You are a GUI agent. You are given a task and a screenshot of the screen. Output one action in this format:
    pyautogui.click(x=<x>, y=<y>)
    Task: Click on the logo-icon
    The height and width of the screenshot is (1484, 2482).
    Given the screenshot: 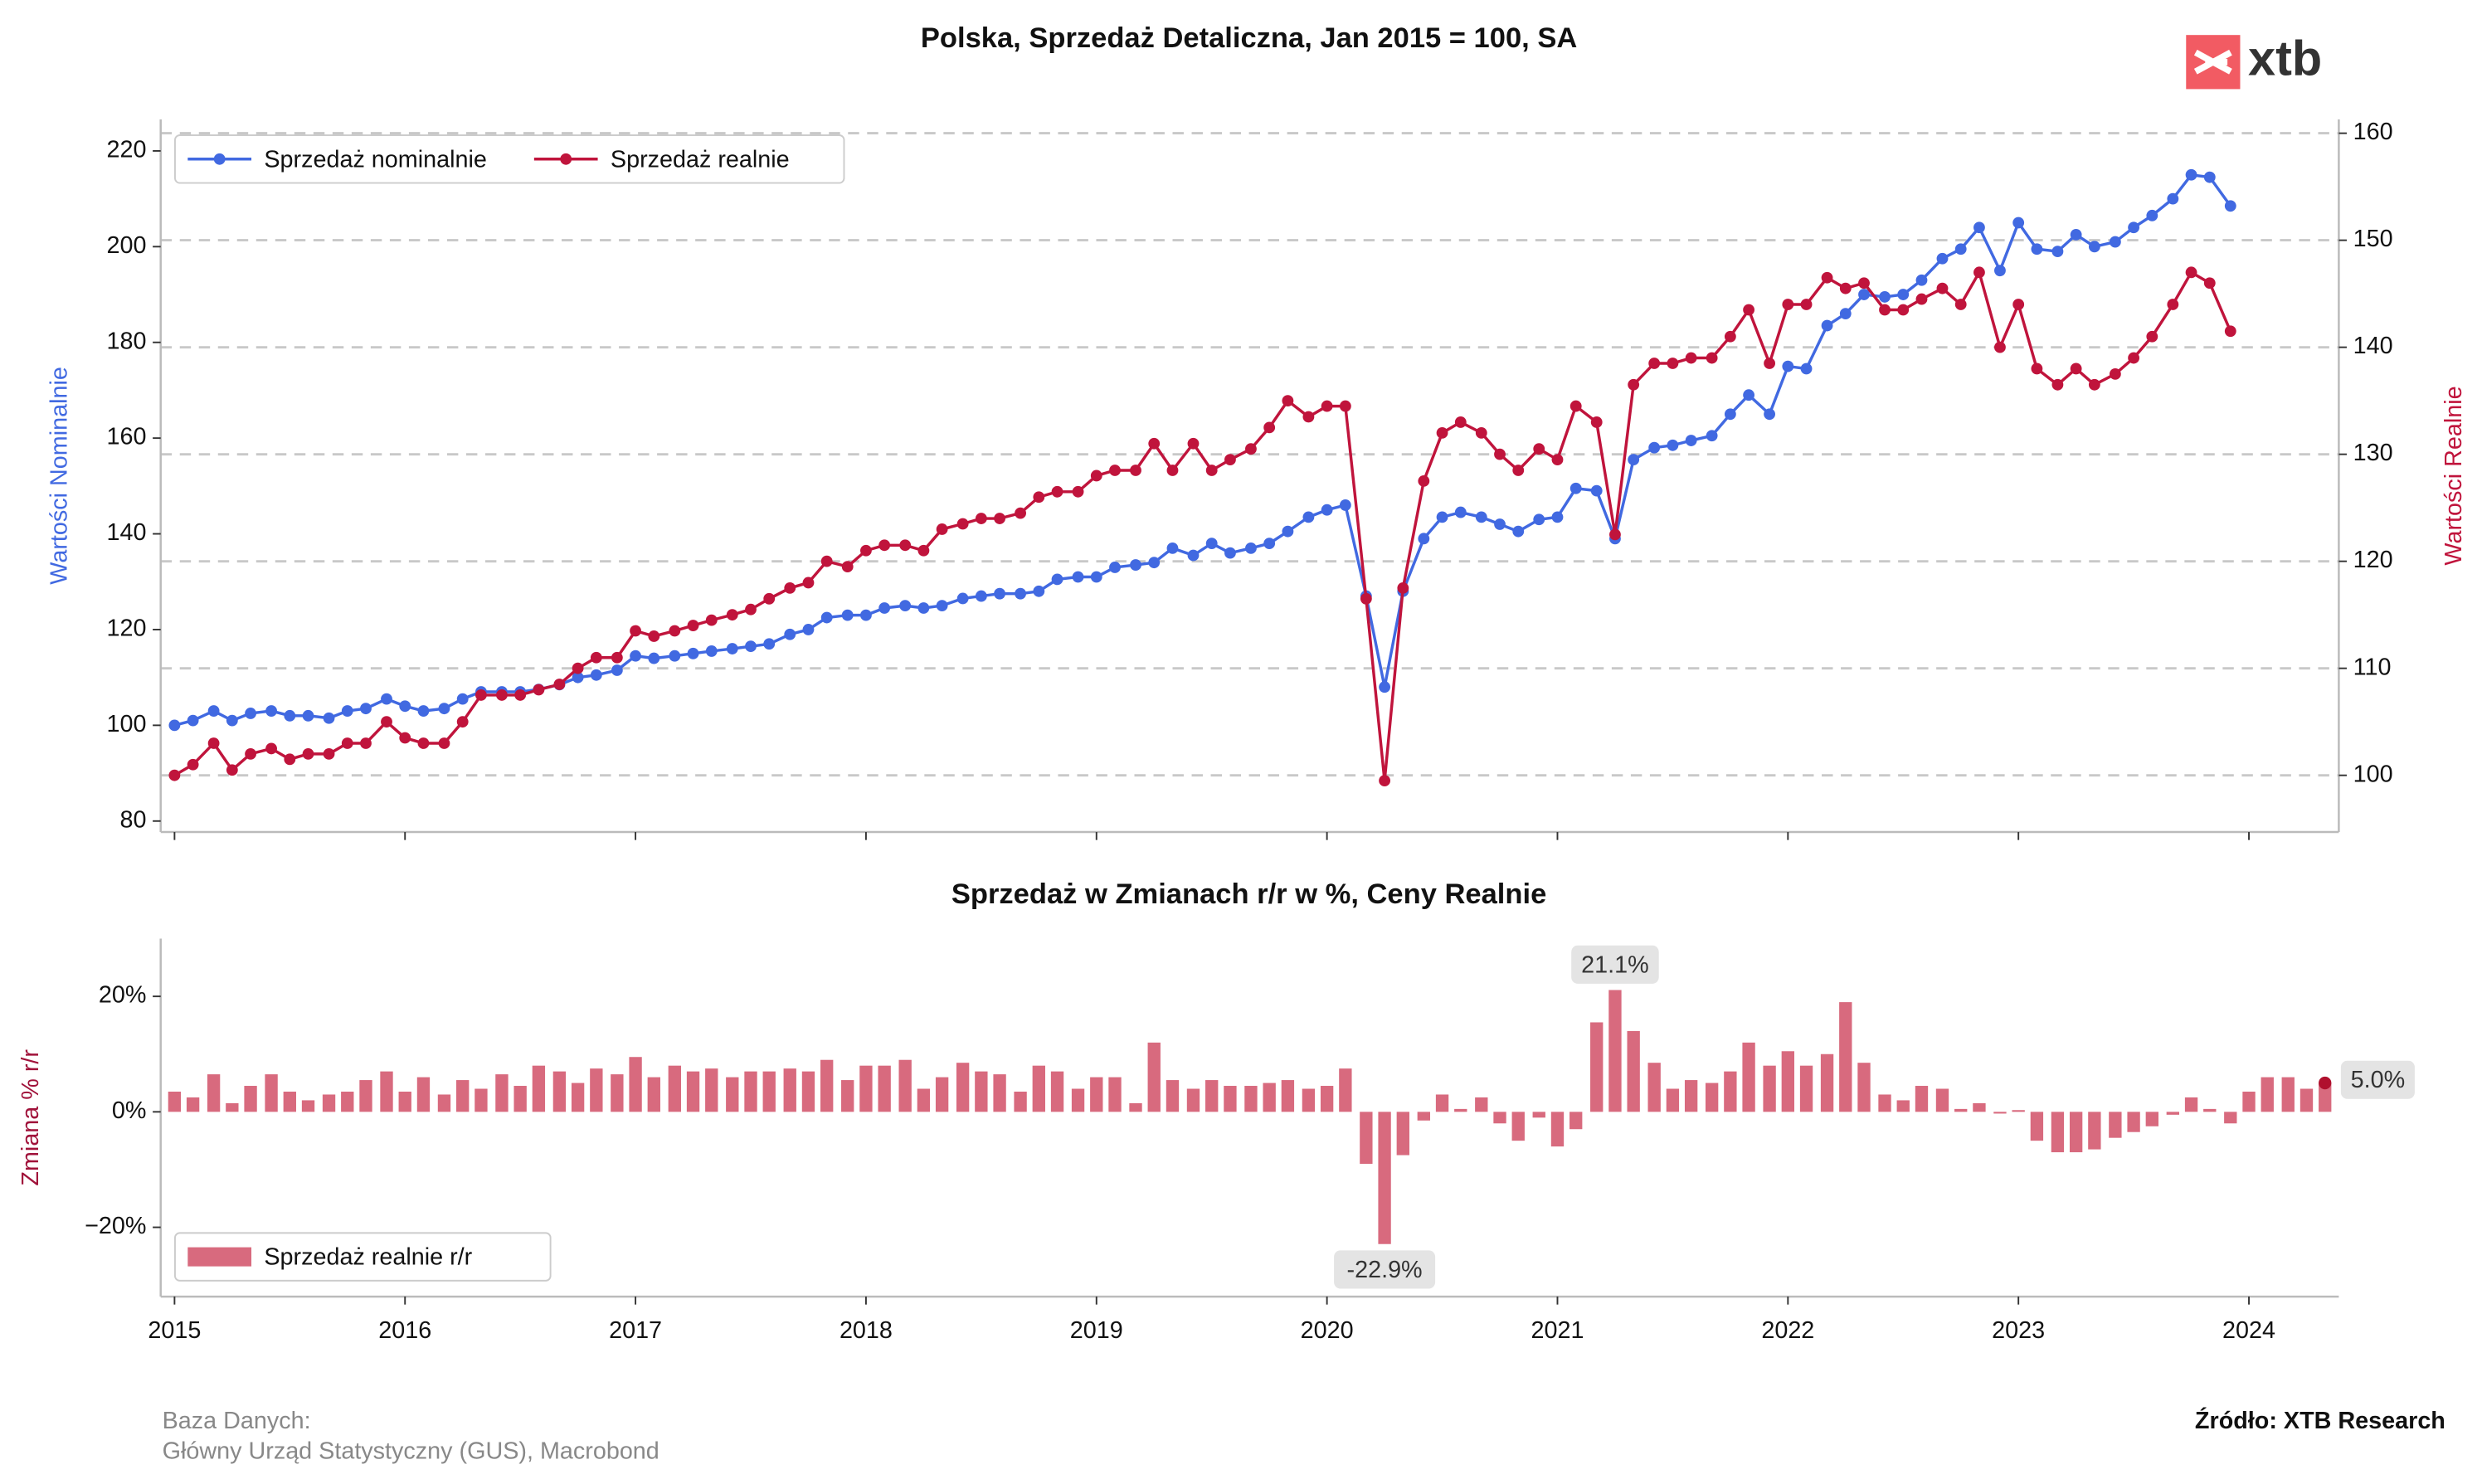 What is the action you would take?
    pyautogui.click(x=2212, y=62)
    